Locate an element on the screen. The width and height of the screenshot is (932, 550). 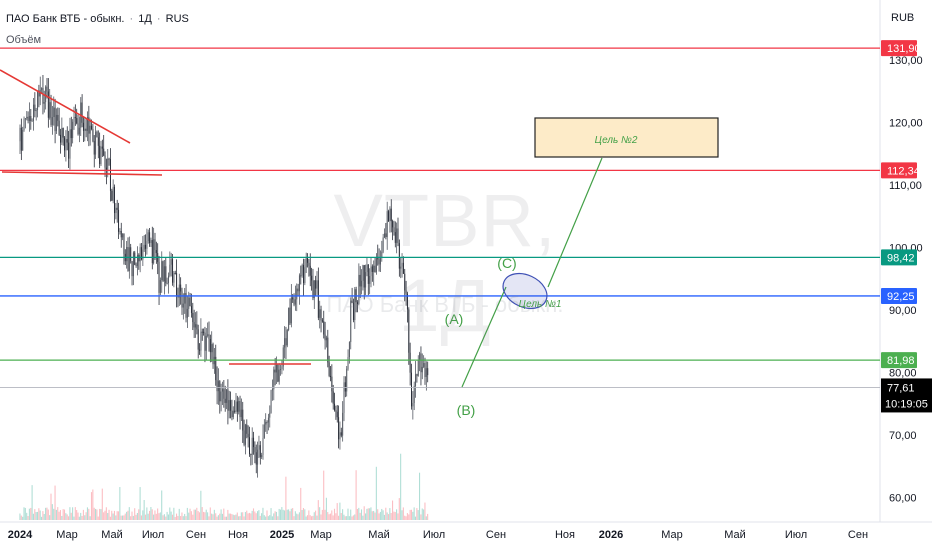
timeframe-label: 1Д is located at coordinates (145, 19).